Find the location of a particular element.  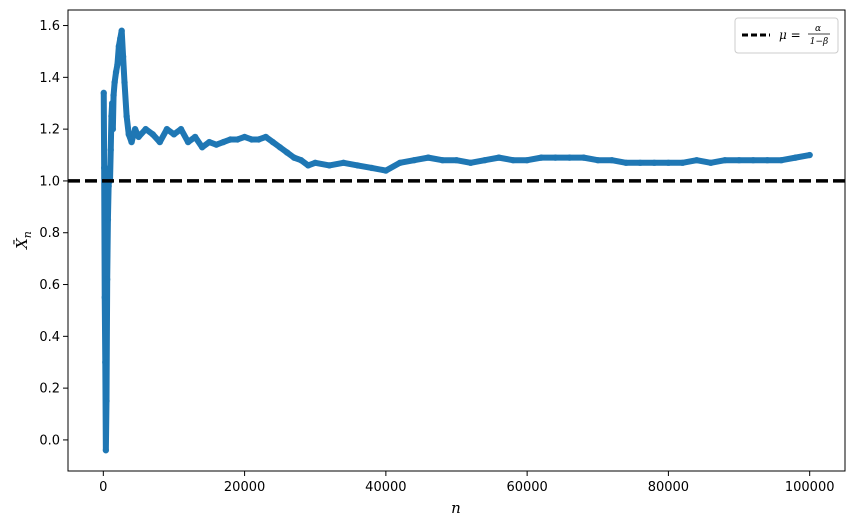

x-axis-label: n is located at coordinates (456, 508).